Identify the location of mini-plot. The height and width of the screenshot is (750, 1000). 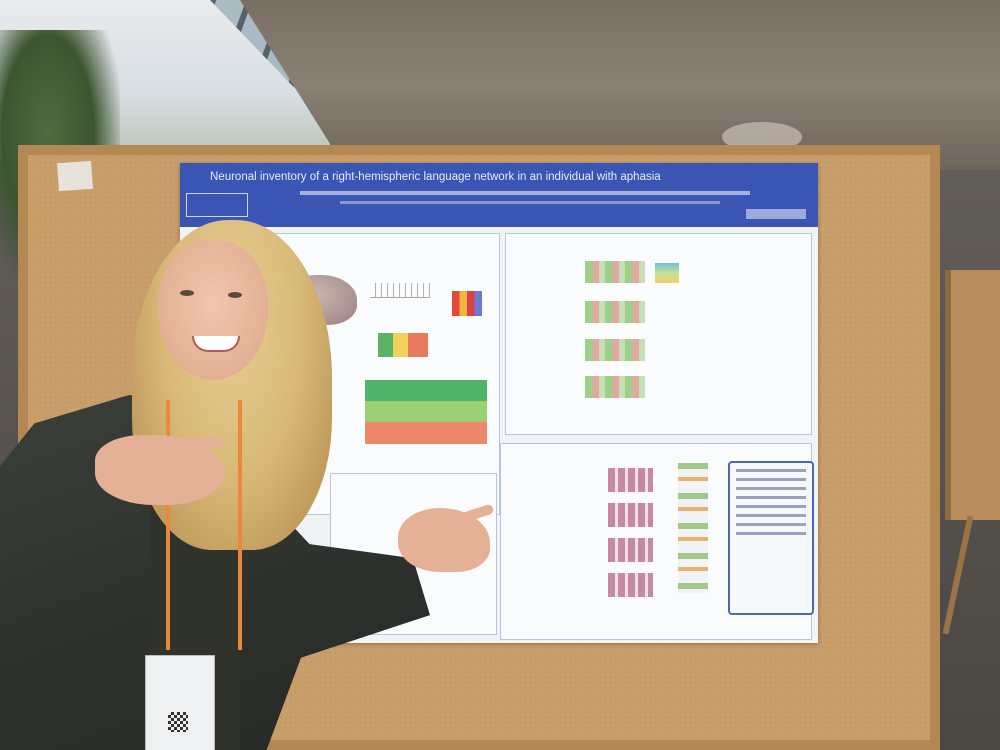
(400, 290).